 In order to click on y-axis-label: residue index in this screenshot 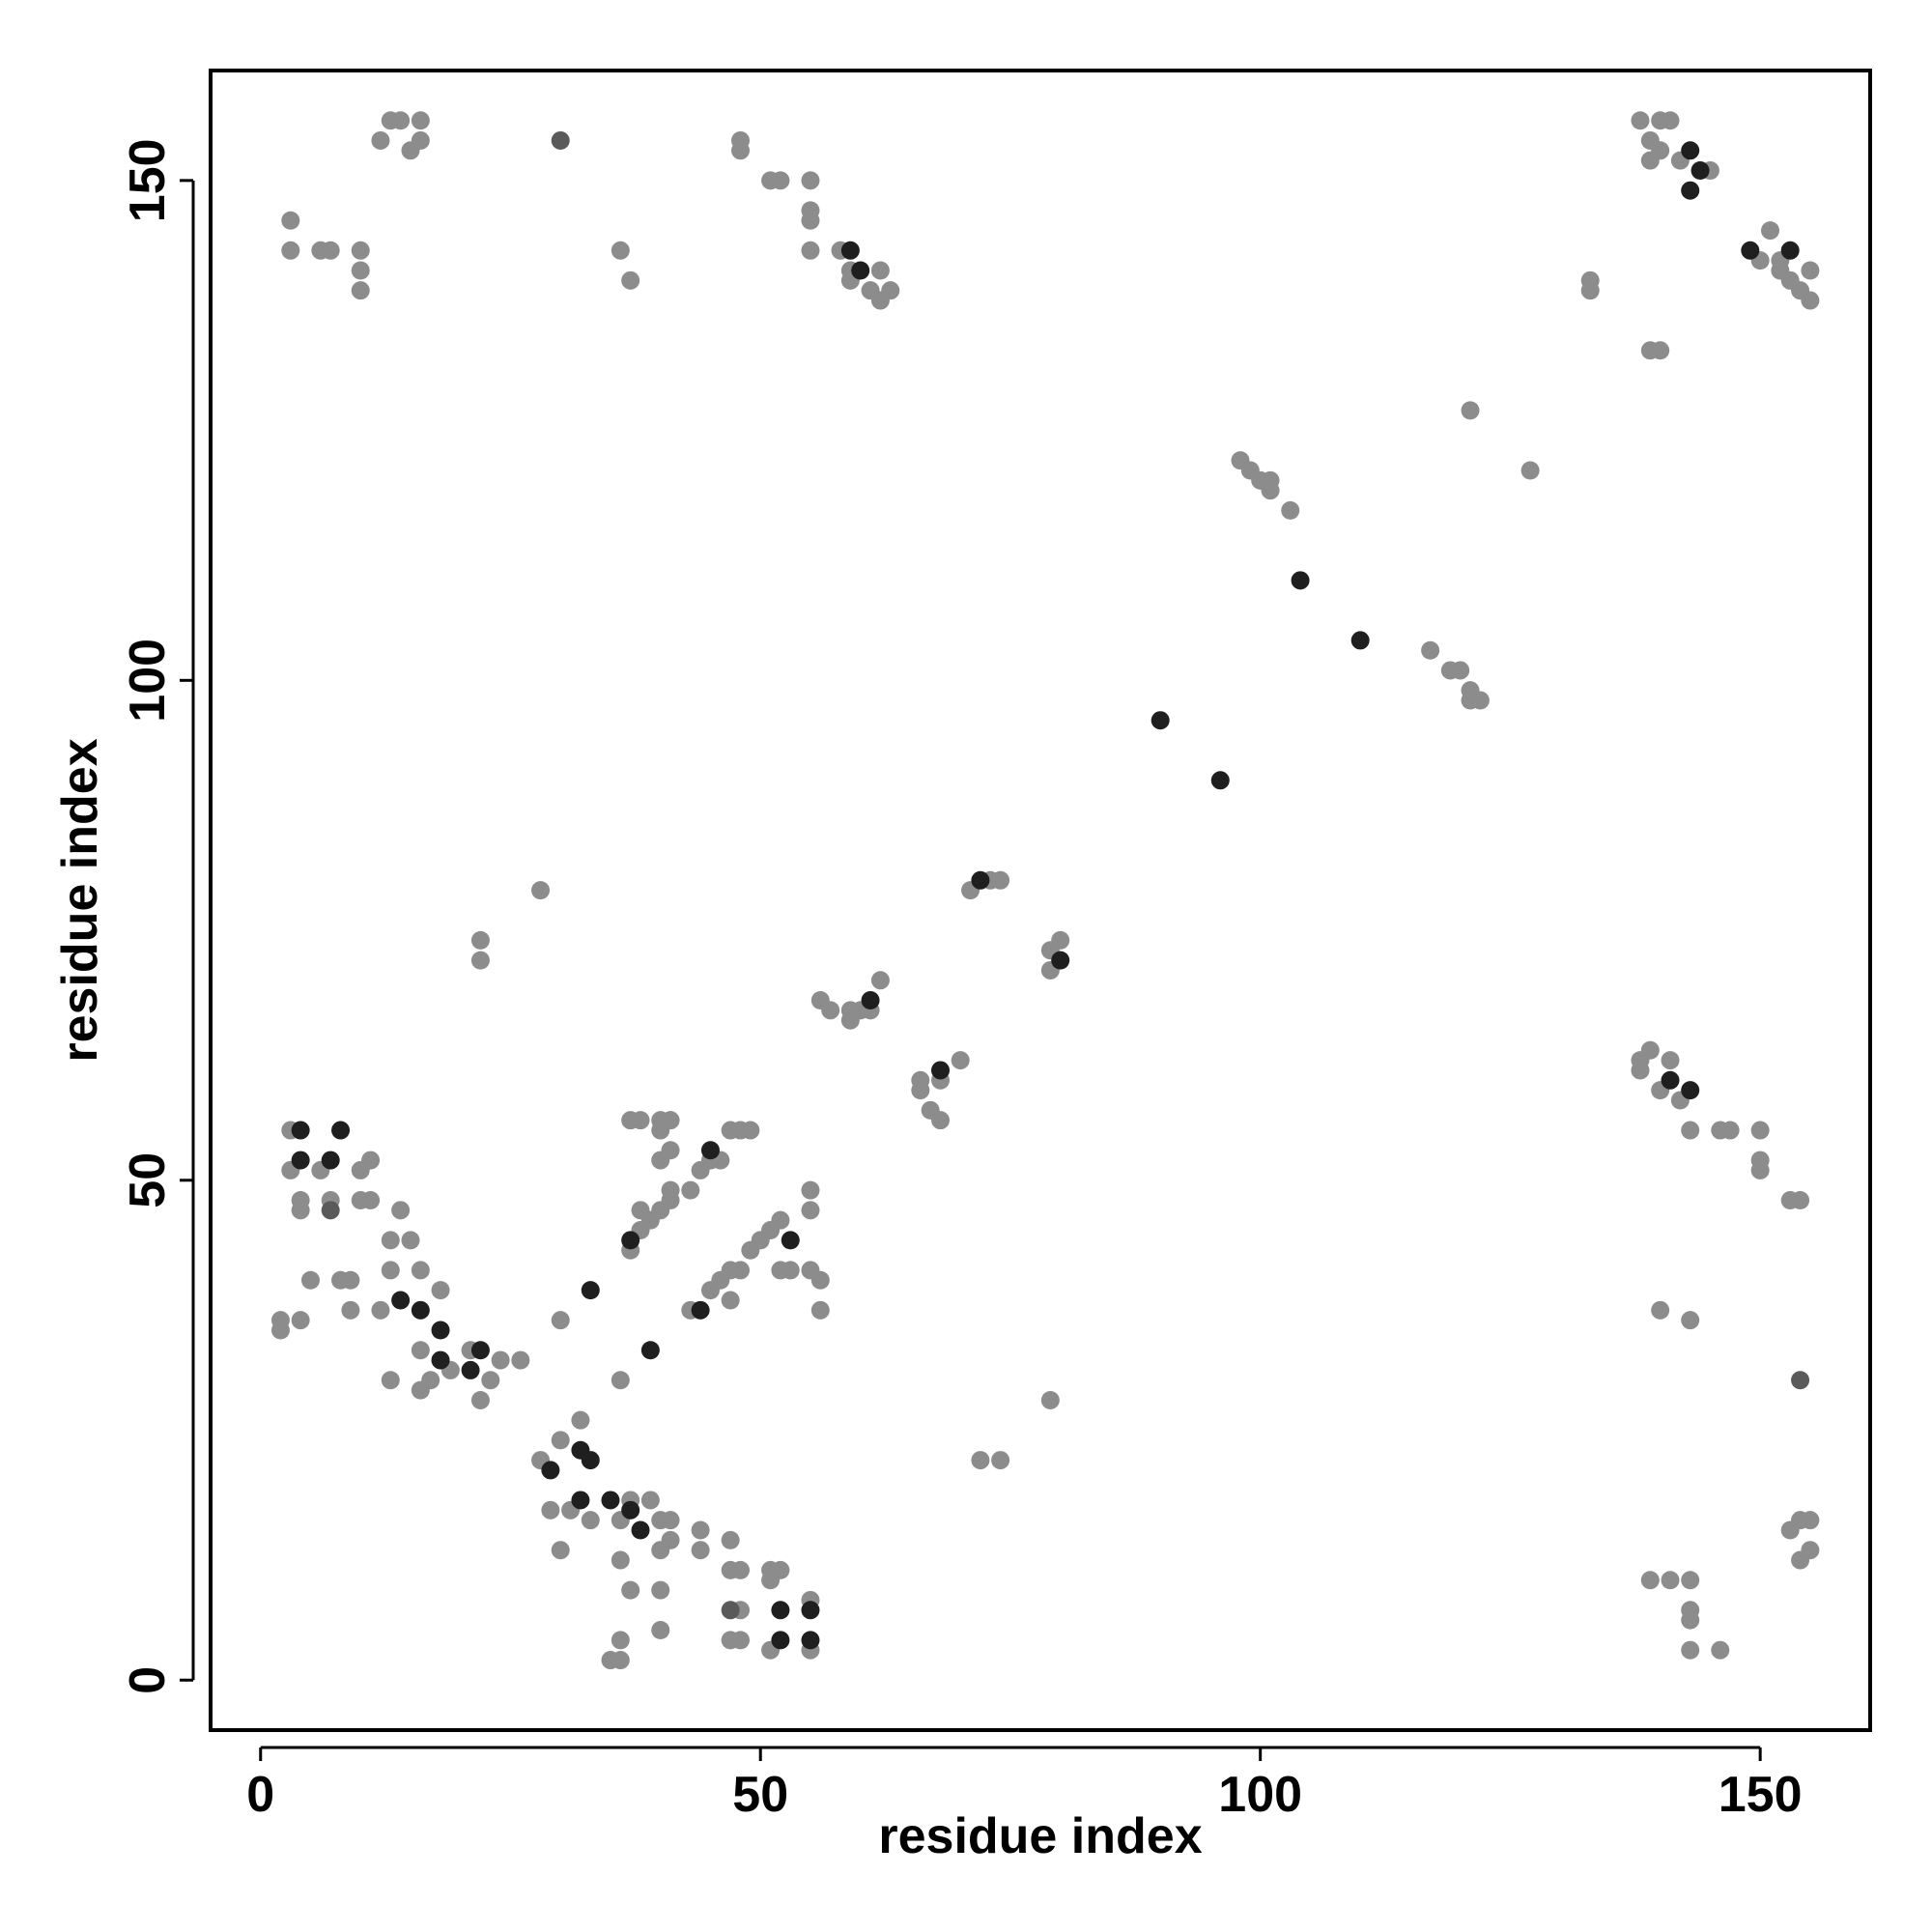, I will do `click(80, 900)`.